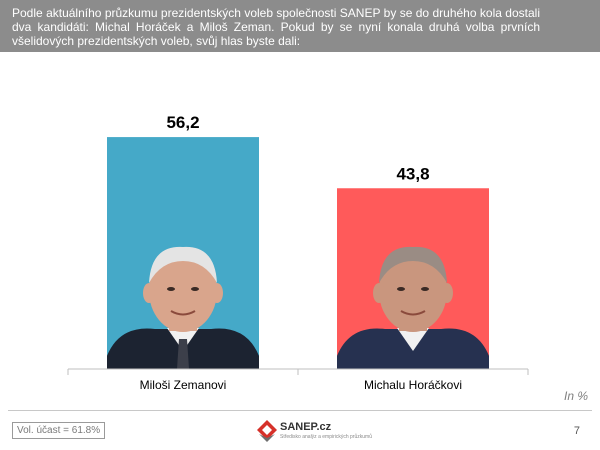  I want to click on logo-tagline: Středisko analýz a empirických průzkumů, so click(326, 437).